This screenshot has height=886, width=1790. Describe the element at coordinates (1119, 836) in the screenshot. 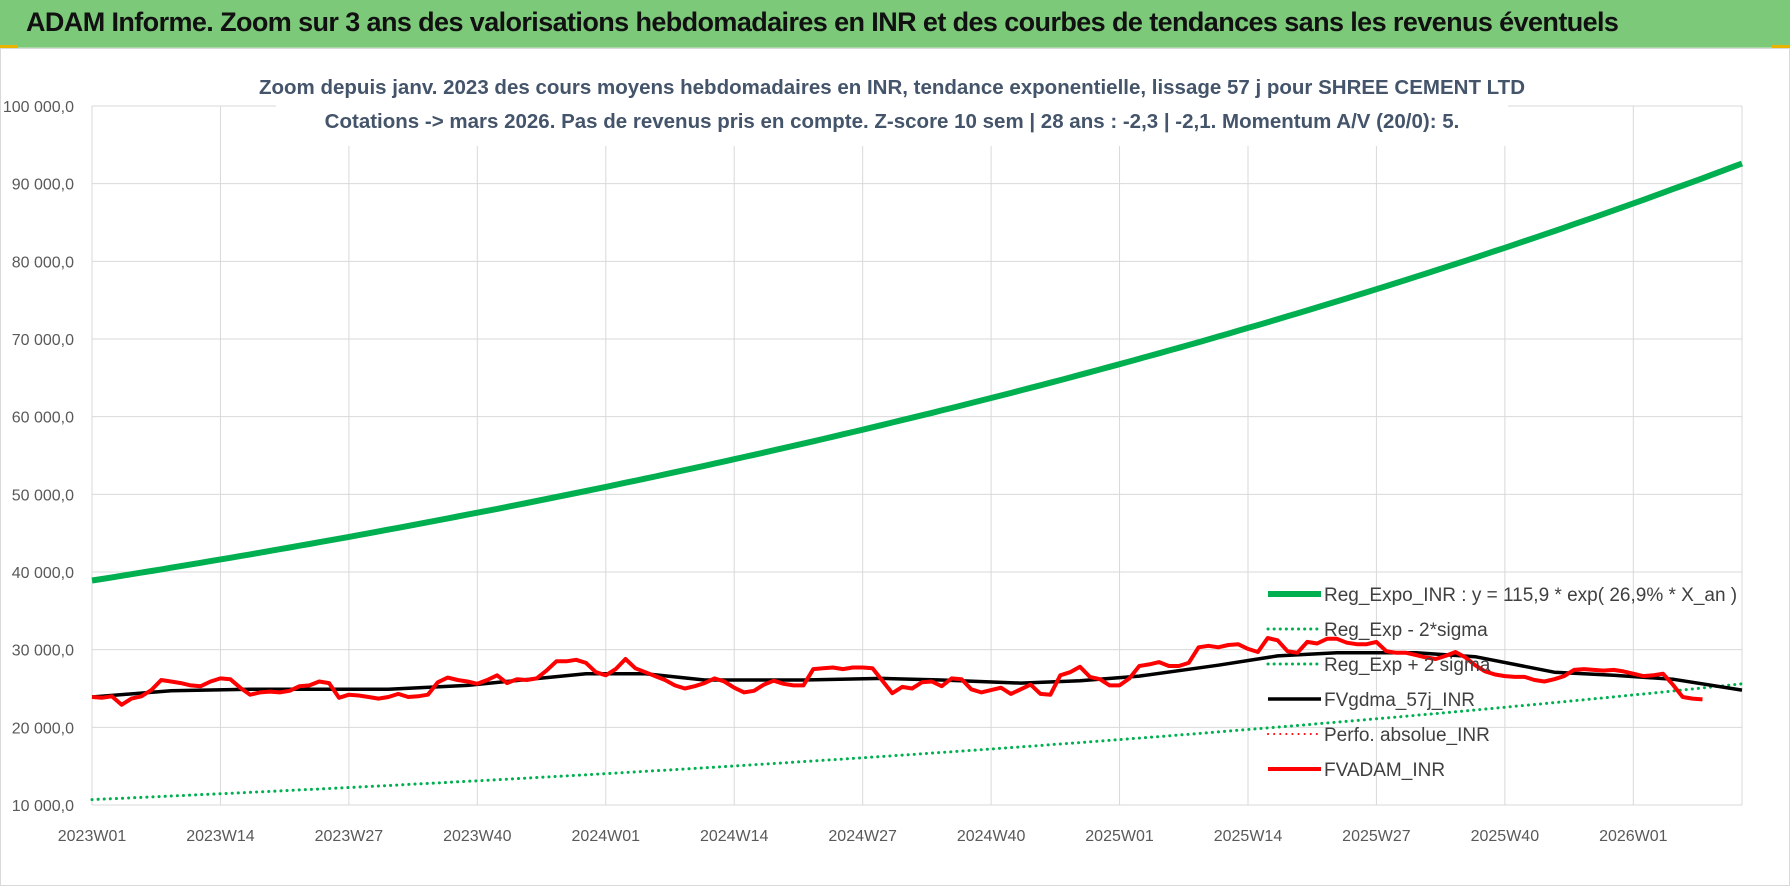

I see `x-tick-label: 2025W01` at that location.